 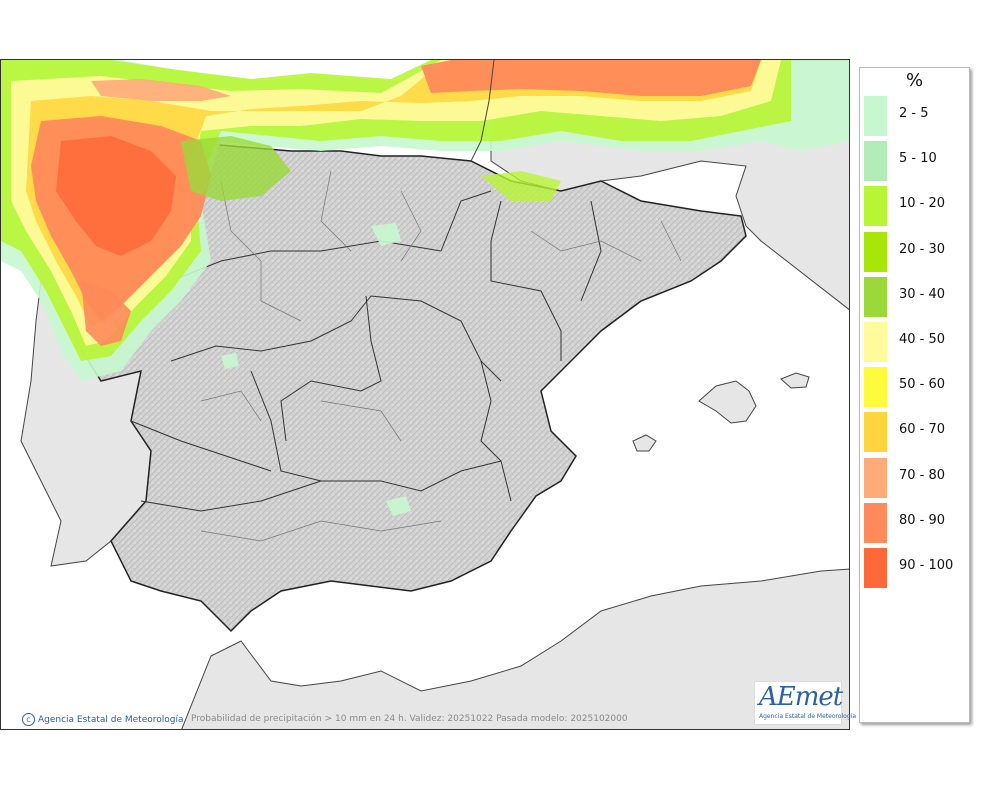 I want to click on legend-label: 60 - 70, so click(x=922, y=430).